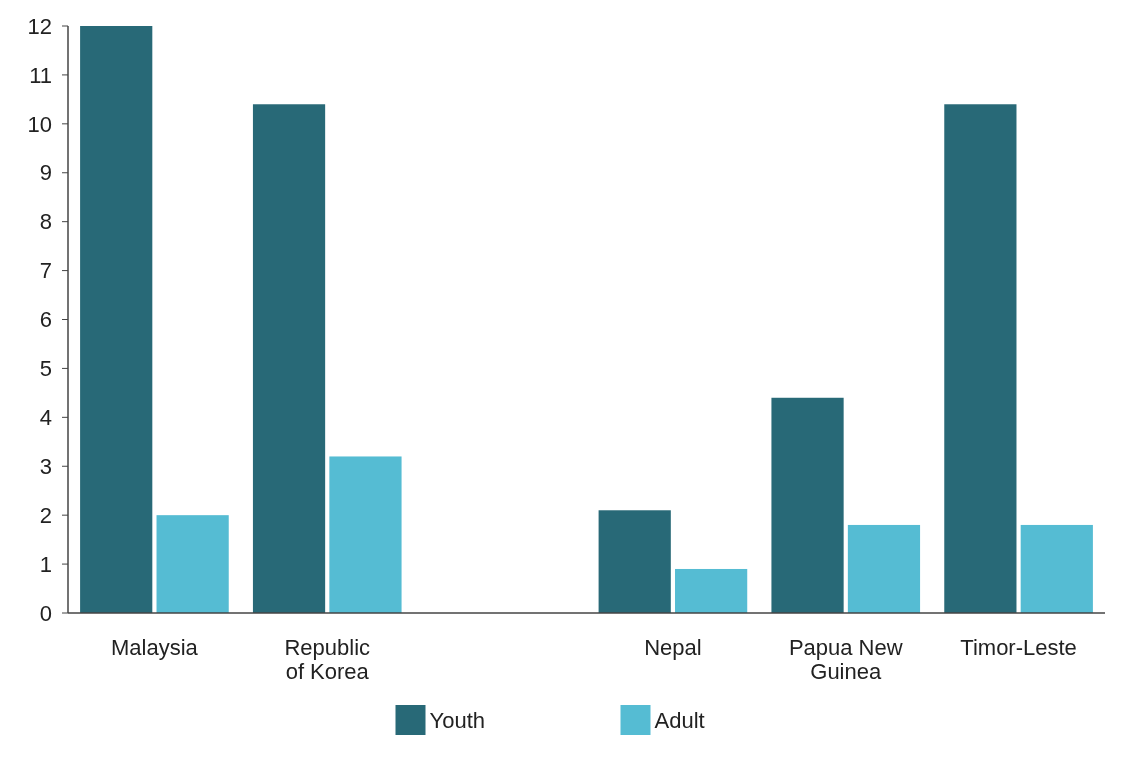 The image size is (1127, 768). Describe the element at coordinates (1018, 647) in the screenshot. I see `x-tick-label: Timor-Leste` at that location.